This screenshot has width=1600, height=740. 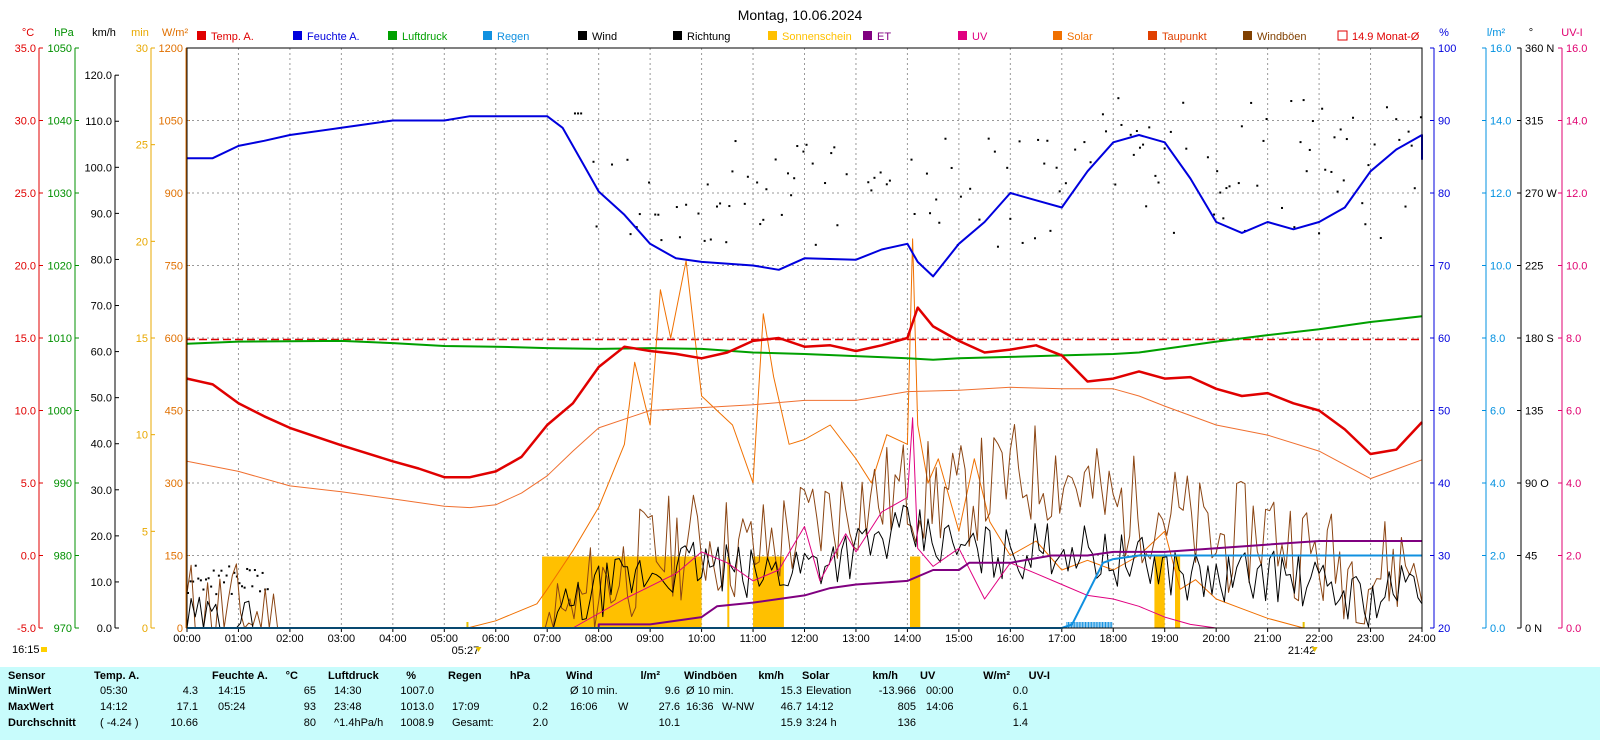 What do you see at coordinates (906, 723) in the screenshot?
I see `stats-value-solar_val: 136` at bounding box center [906, 723].